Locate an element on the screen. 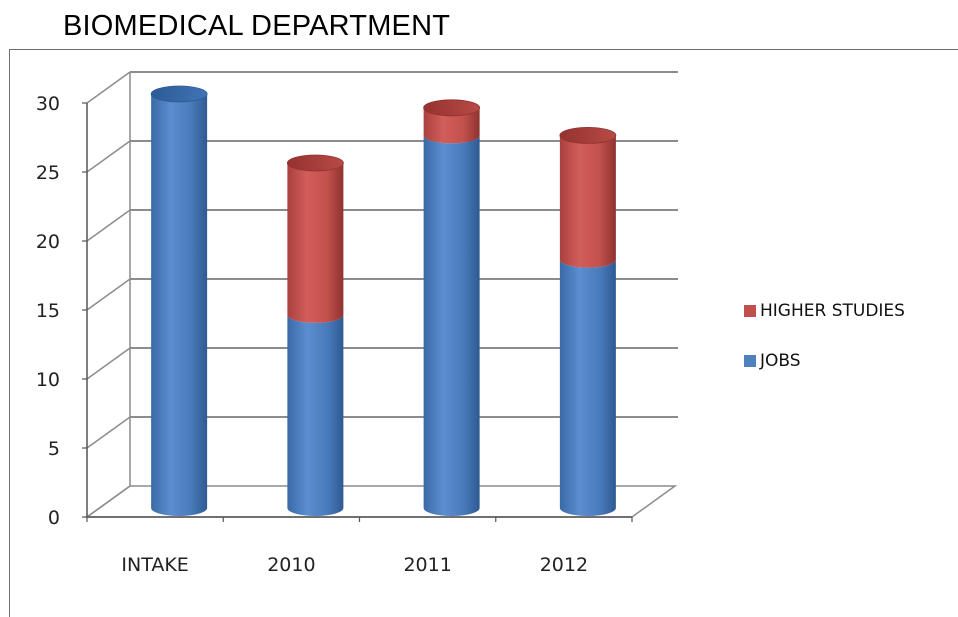 The height and width of the screenshot is (617, 958). y-tick-label: 30 is located at coordinates (48, 104).